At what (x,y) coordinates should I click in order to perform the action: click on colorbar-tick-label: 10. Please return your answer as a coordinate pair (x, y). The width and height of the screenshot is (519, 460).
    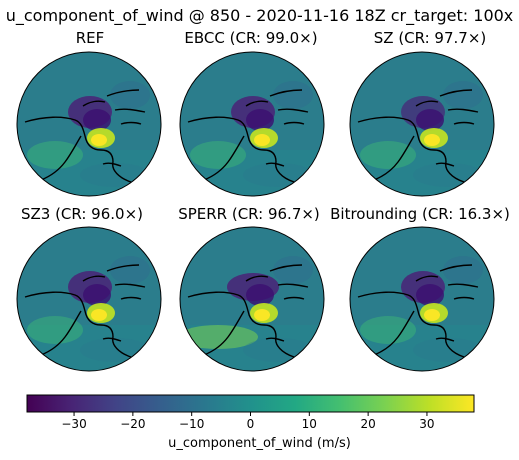
    Looking at the image, I should click on (309, 424).